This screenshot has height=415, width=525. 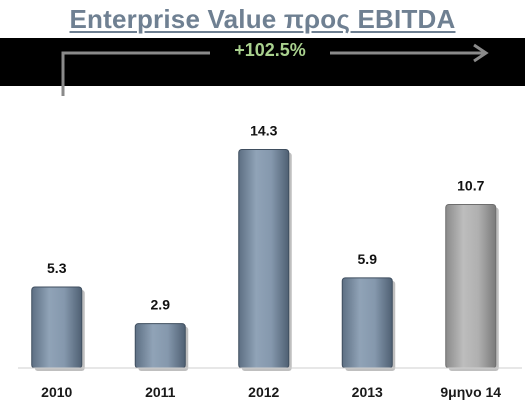 I want to click on growth-arrow-bracket, so click(x=135, y=73).